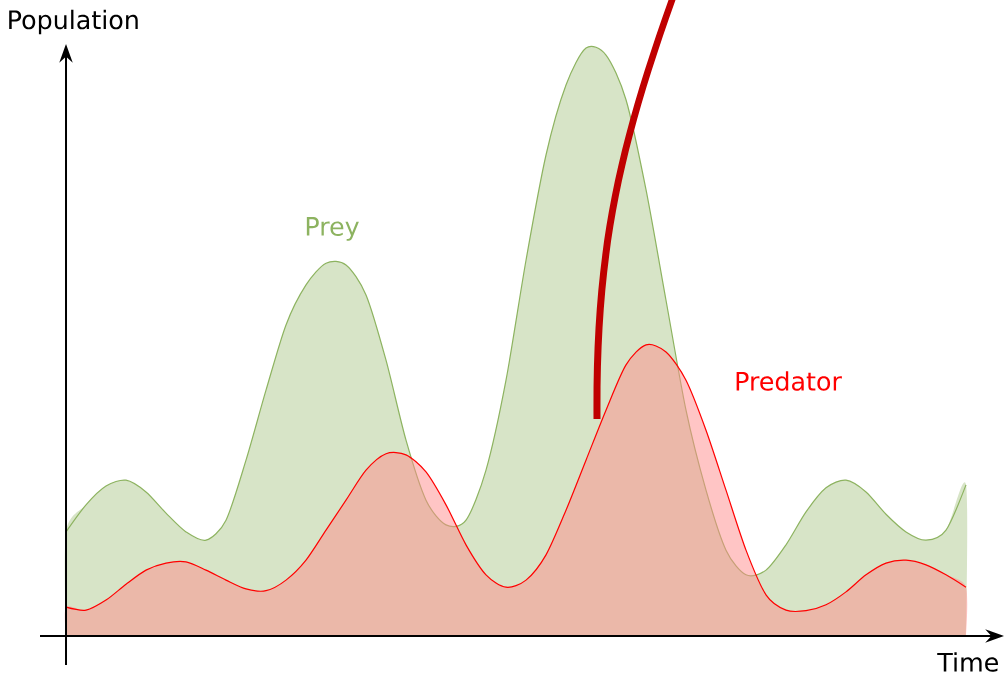 This screenshot has width=1006, height=677. What do you see at coordinates (967, 662) in the screenshot?
I see `x-axis-title: Time` at bounding box center [967, 662].